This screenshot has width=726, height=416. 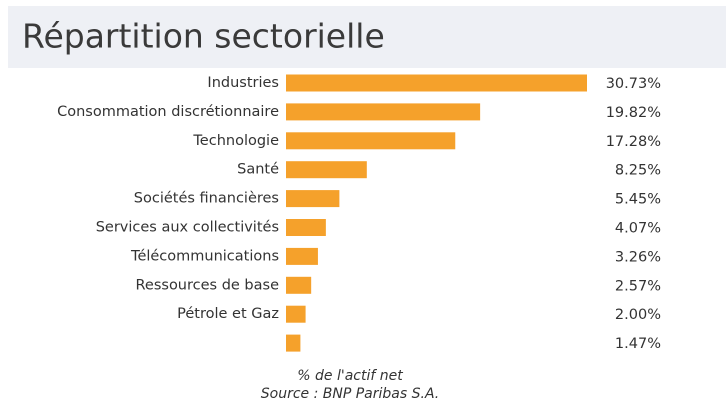 I want to click on value-label: 8.25%, so click(x=638, y=171).